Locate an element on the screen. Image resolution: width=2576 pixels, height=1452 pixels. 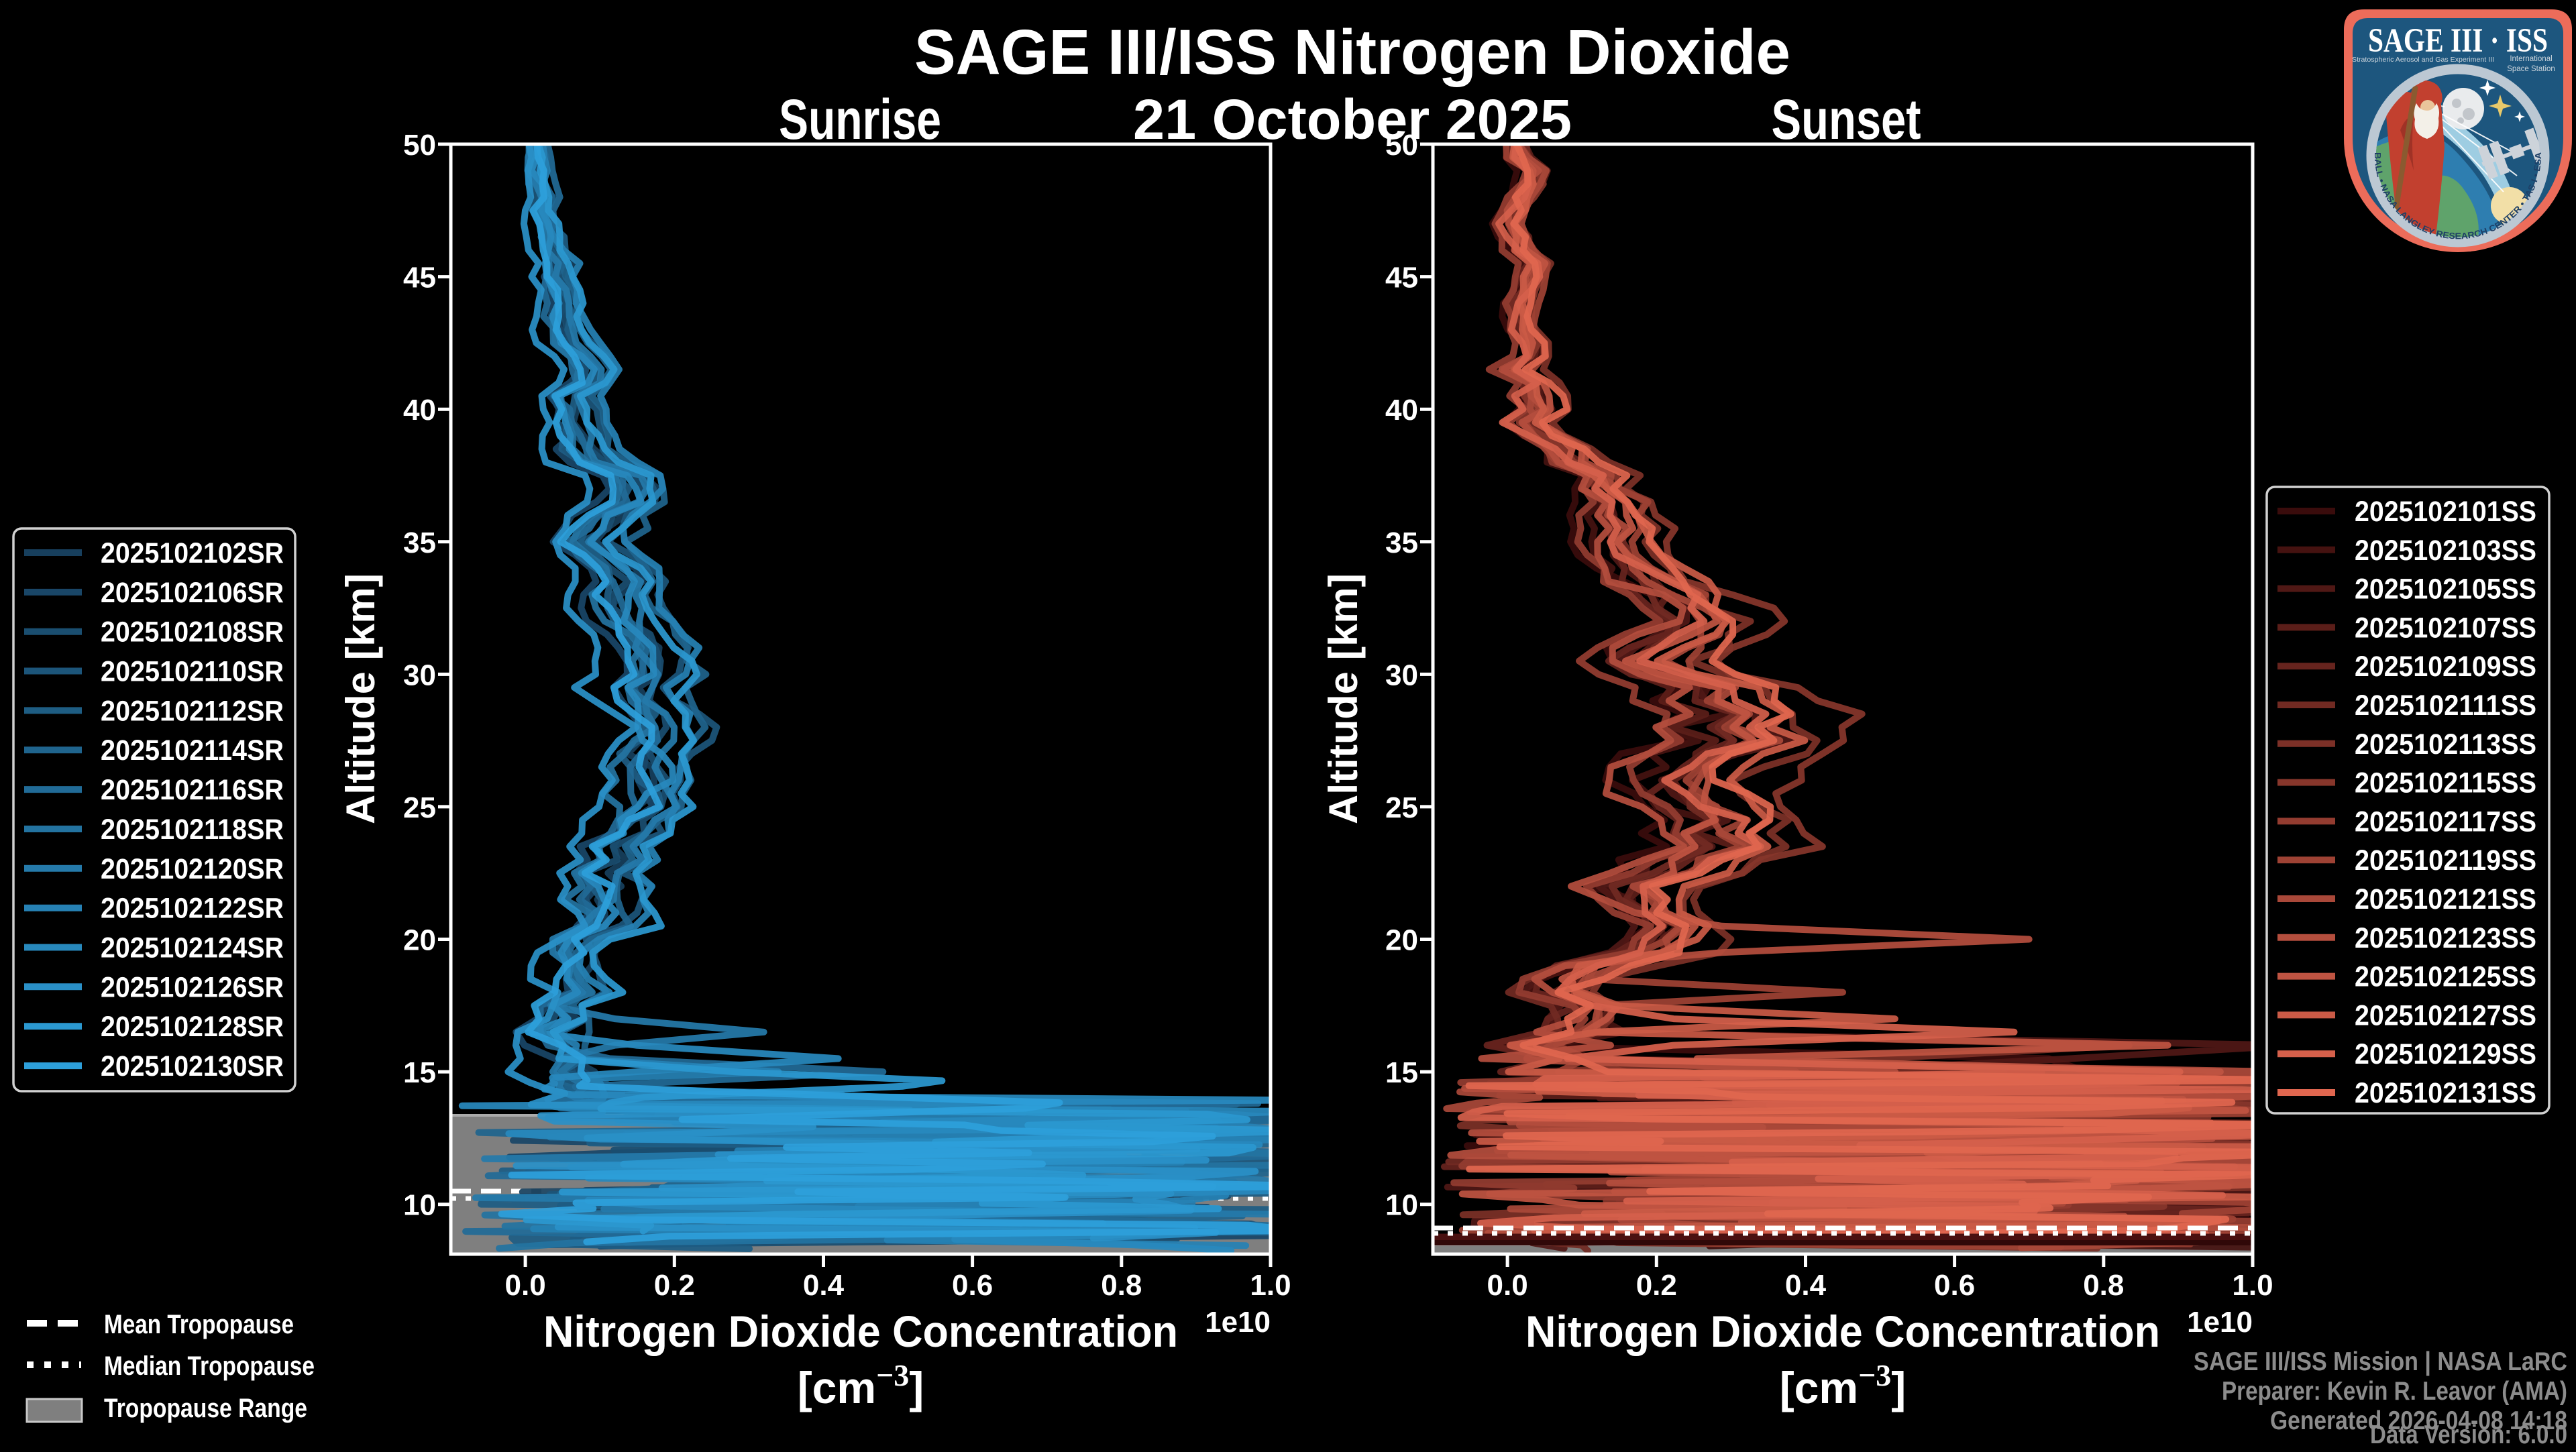
svg-text: 2025102121SS is located at coordinates (2445, 899).